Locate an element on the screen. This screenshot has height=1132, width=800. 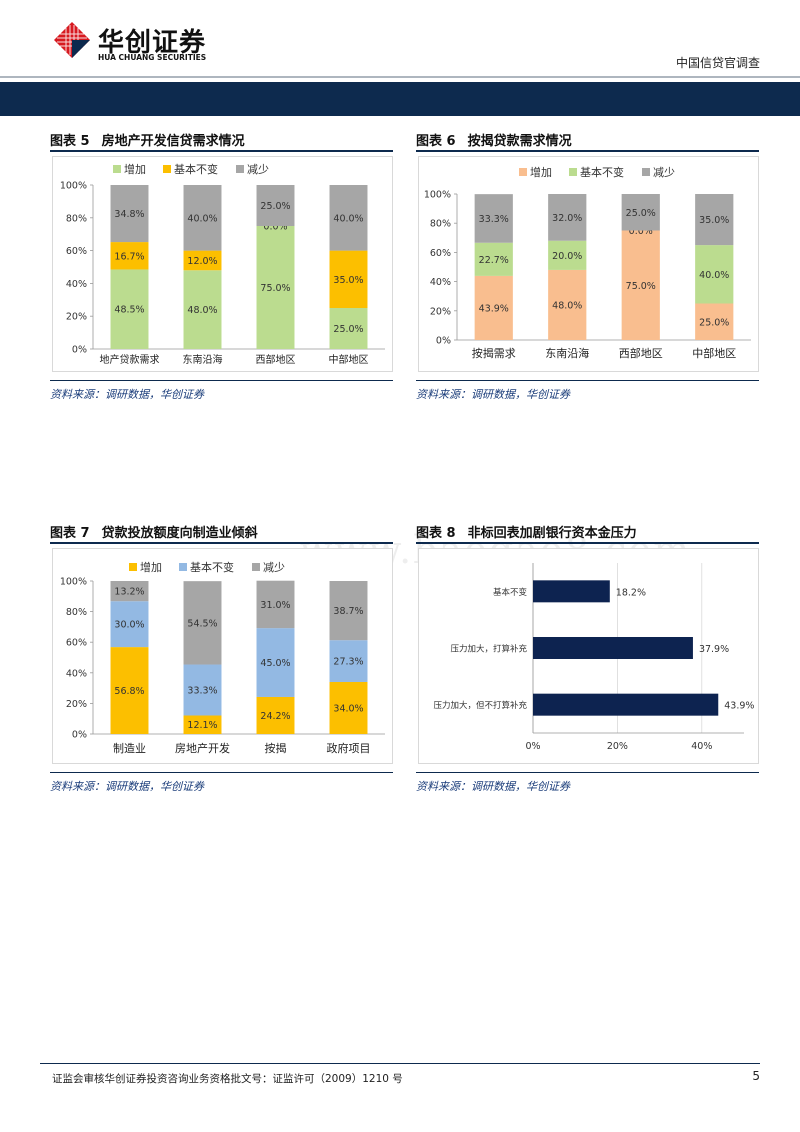
data-label-0-0: 48.5% is located at coordinates (129, 310).